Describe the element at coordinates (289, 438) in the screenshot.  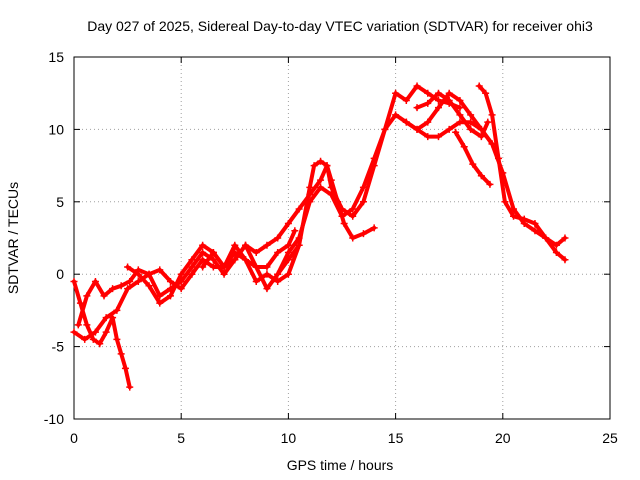
I see `x-tick-label: 10` at that location.